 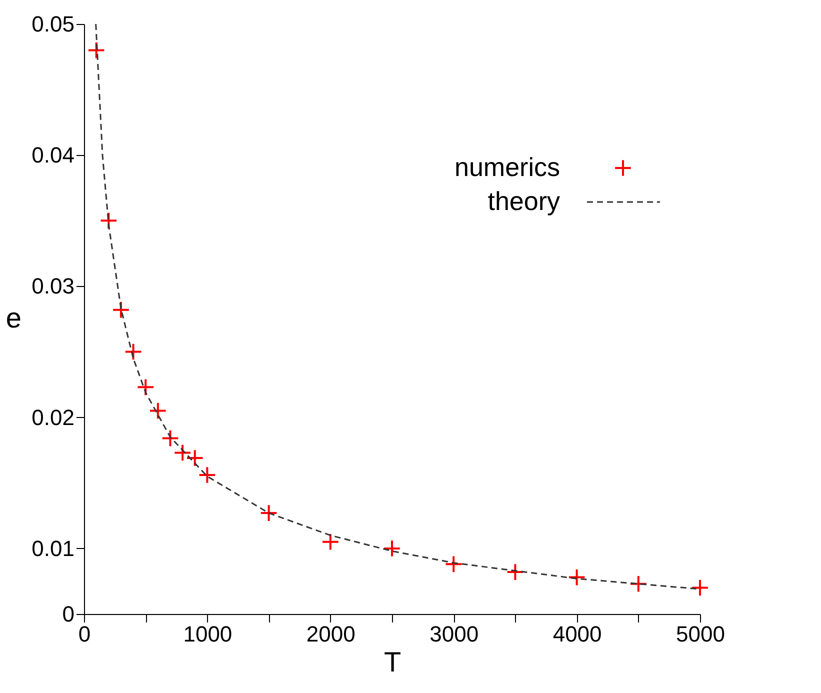 I want to click on legend-label: theory, so click(x=524, y=201).